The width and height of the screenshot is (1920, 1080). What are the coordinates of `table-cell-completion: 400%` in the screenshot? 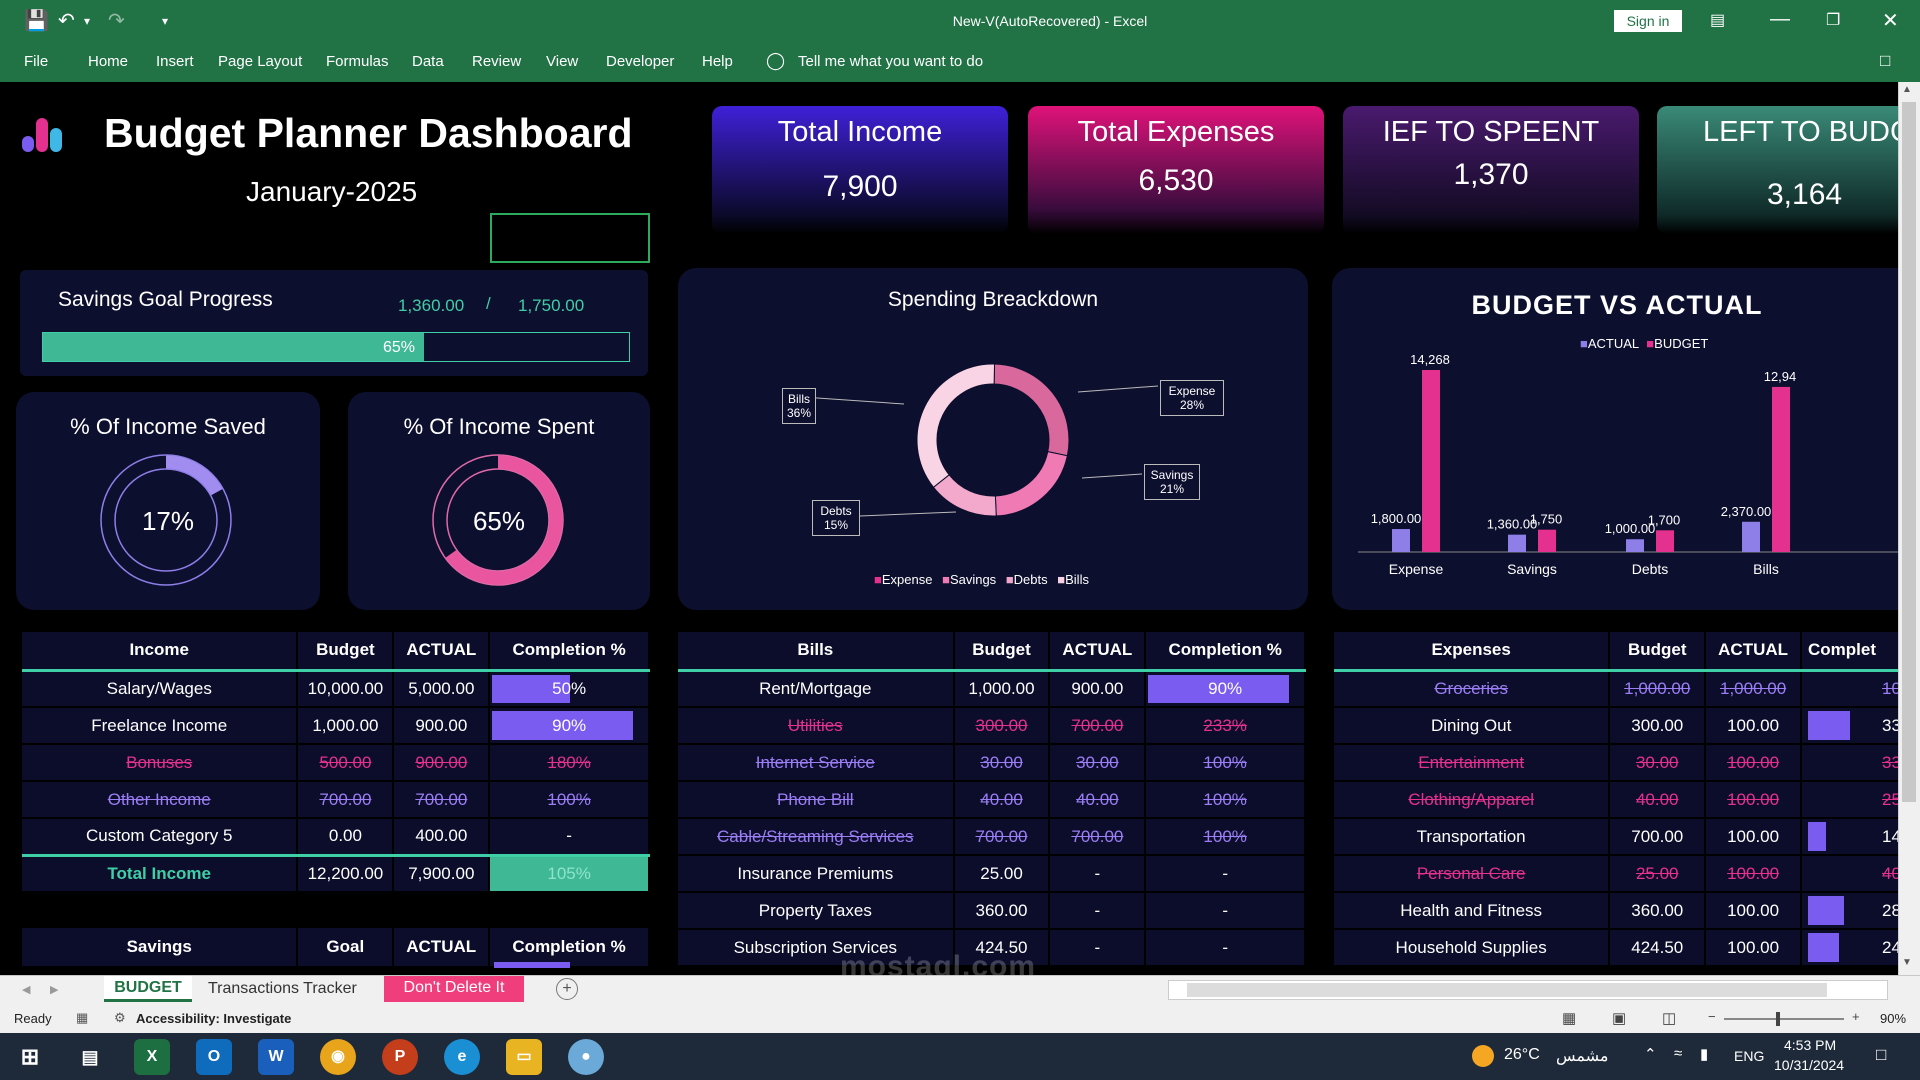 It's located at (1849, 874).